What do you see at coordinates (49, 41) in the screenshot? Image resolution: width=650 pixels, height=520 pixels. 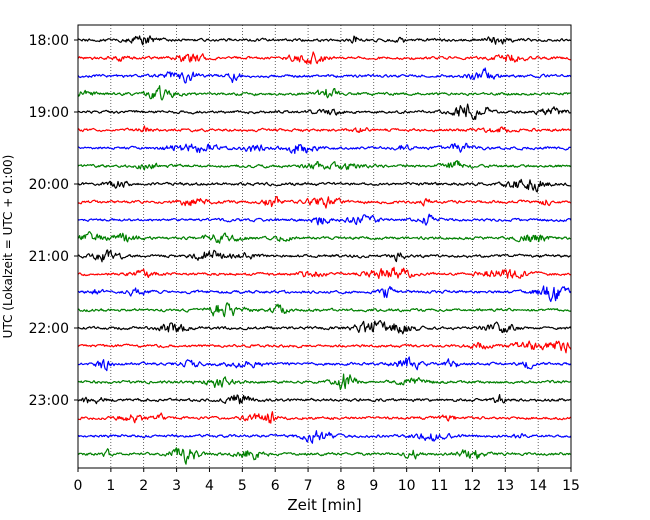 I see `y-tick-label: 18:00` at bounding box center [49, 41].